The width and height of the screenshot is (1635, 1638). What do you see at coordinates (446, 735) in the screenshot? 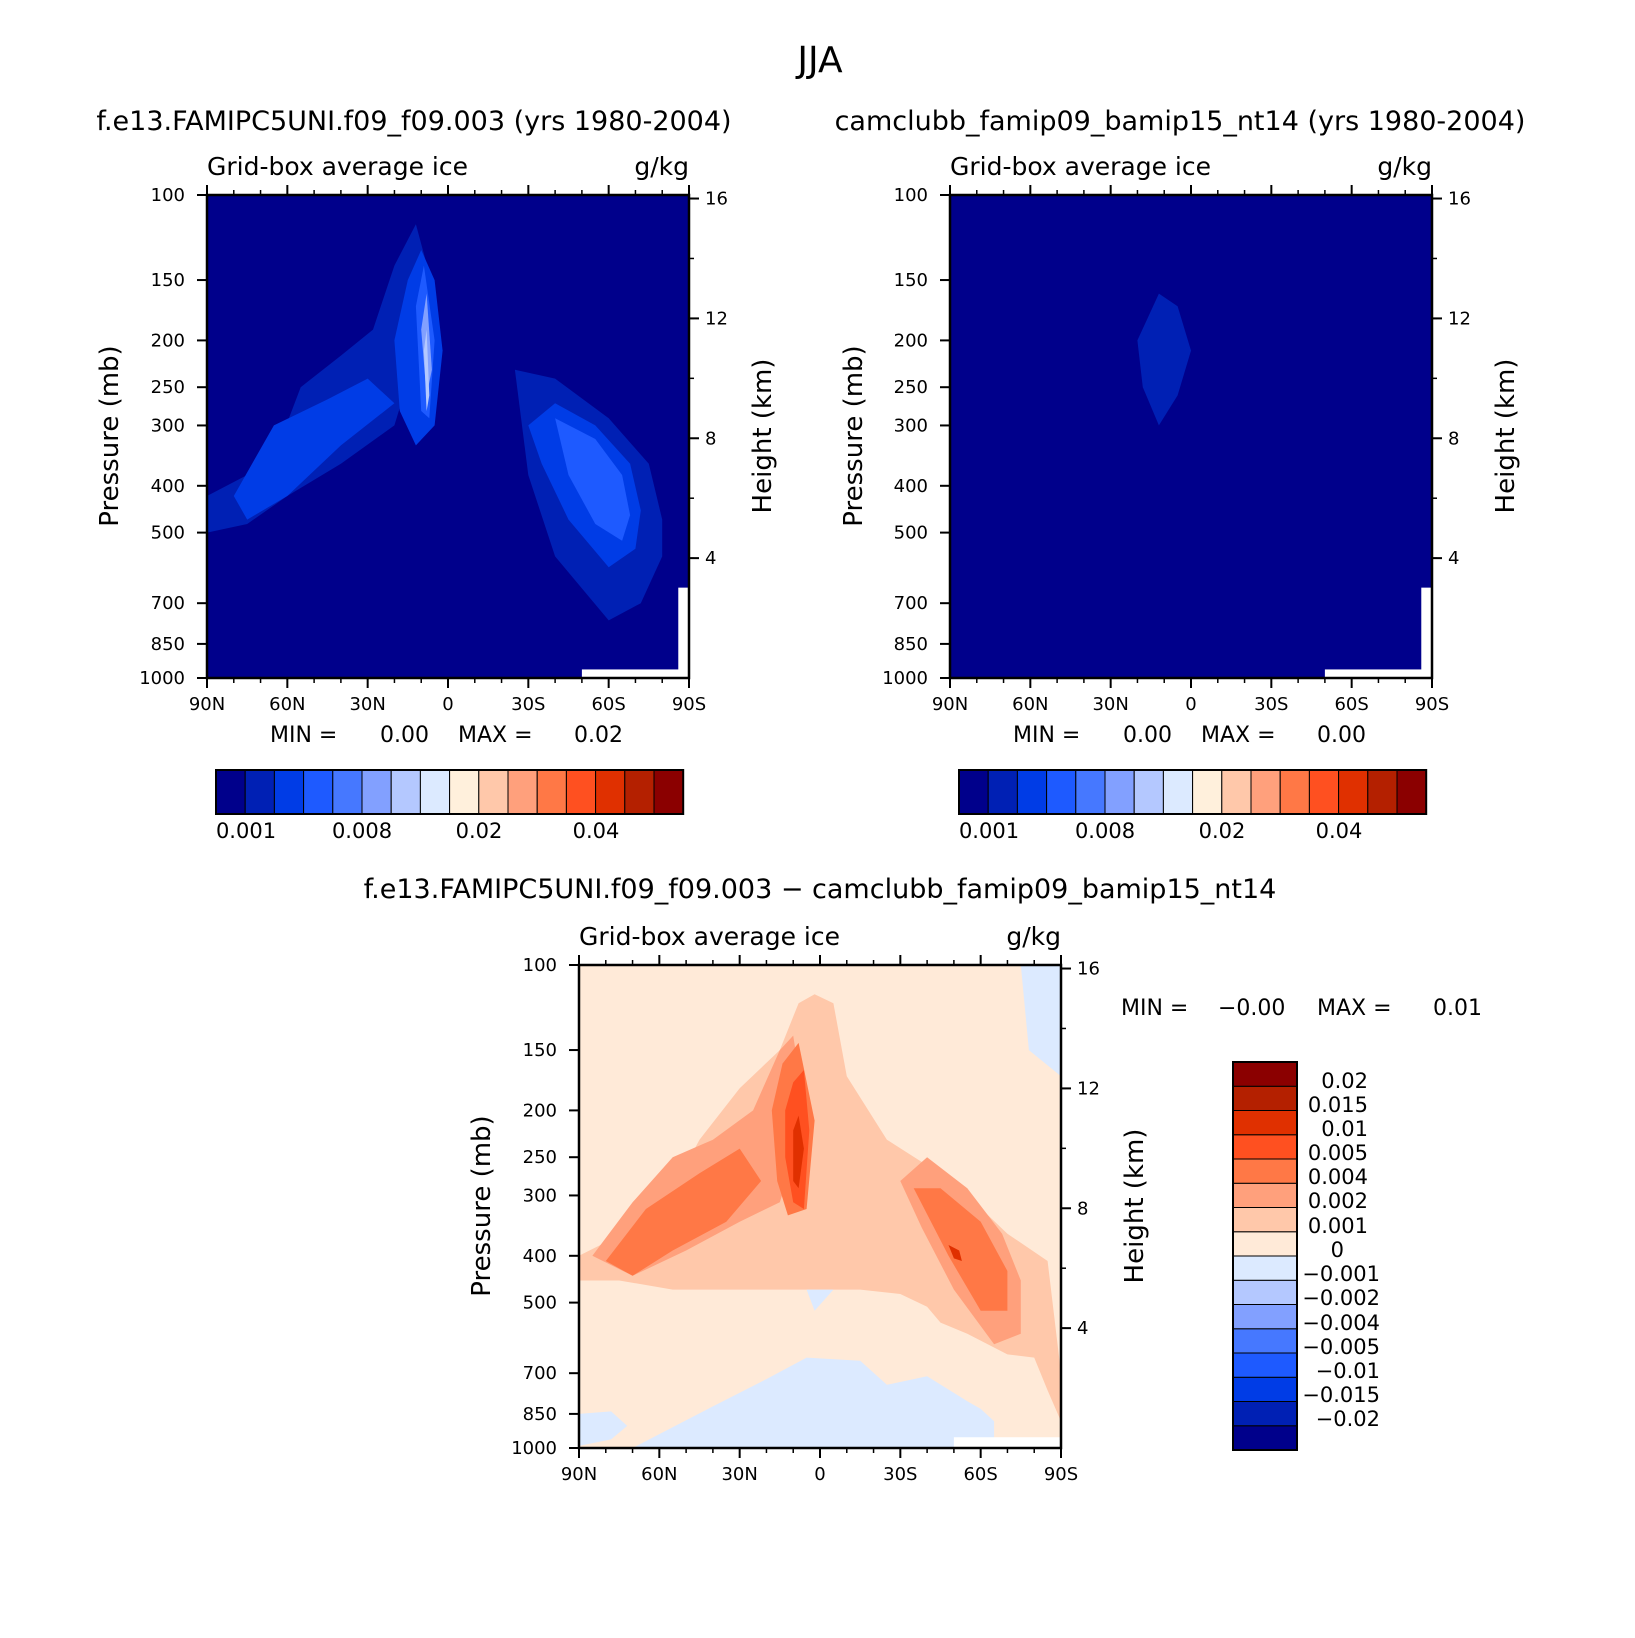
I see `min-max-label: MIN = 0.00 MAX = 0.02` at bounding box center [446, 735].